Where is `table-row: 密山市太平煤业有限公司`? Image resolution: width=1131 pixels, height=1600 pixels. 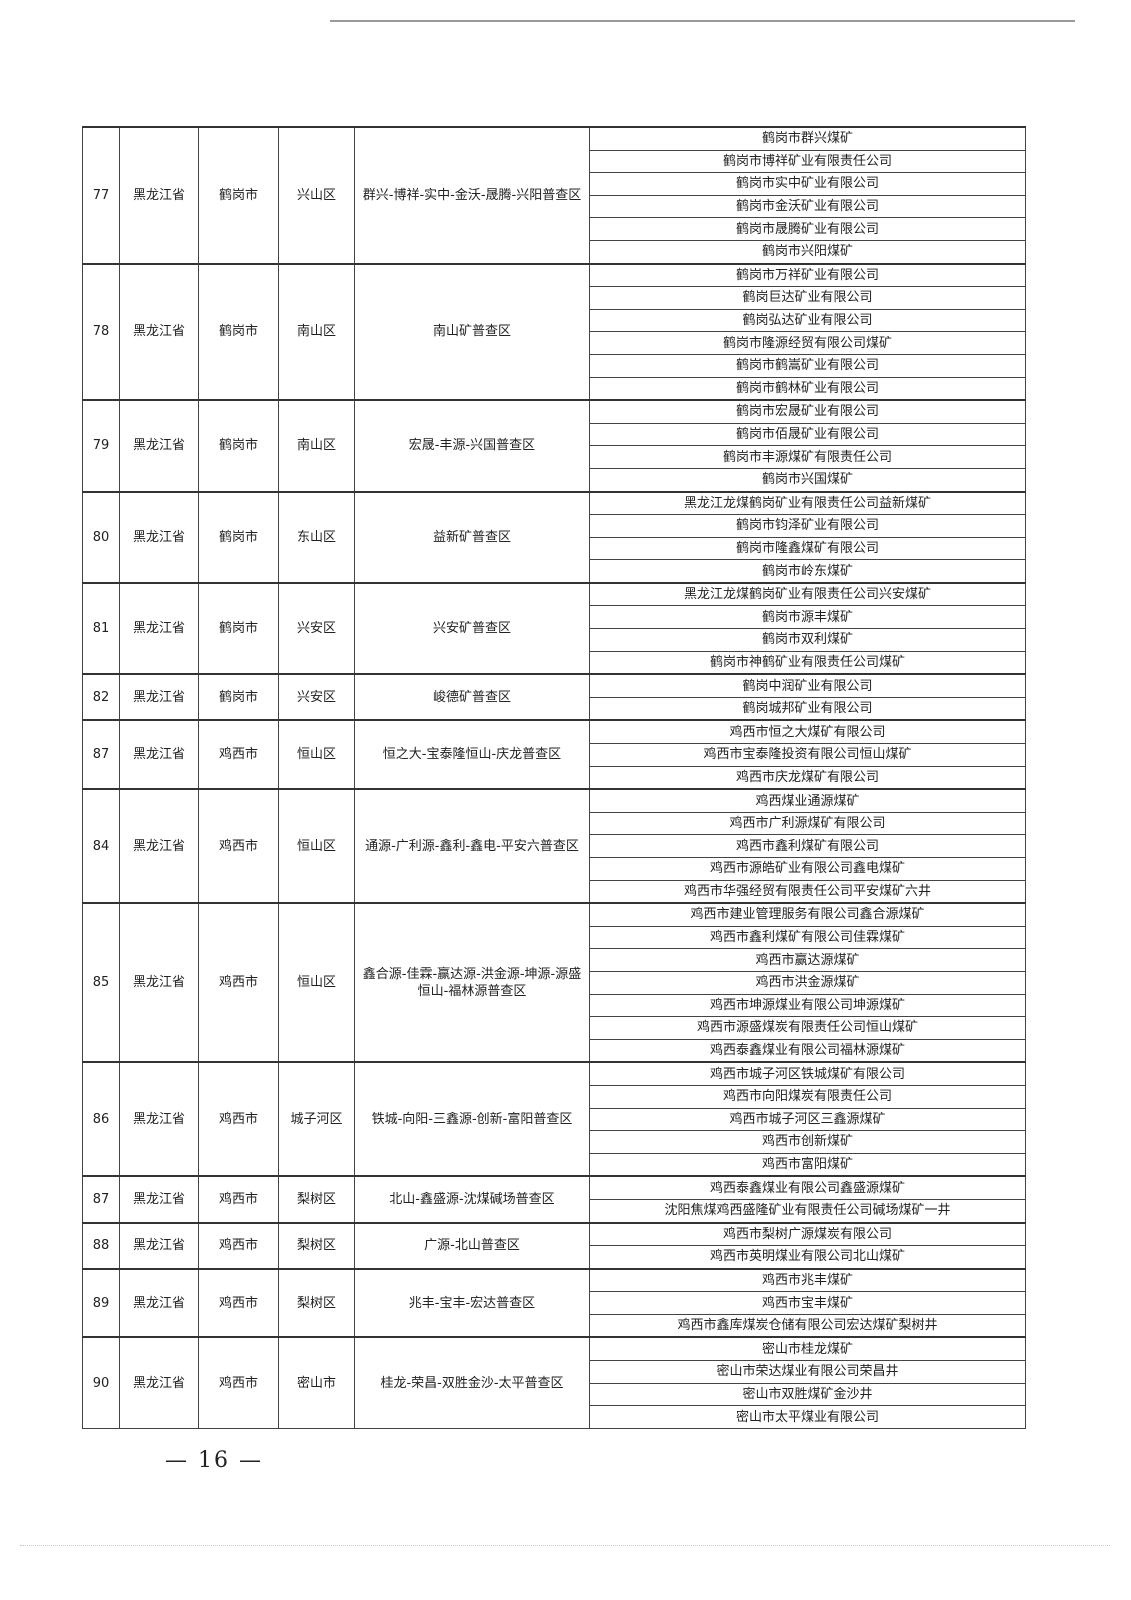 table-row: 密山市太平煤业有限公司 is located at coordinates (554, 1417).